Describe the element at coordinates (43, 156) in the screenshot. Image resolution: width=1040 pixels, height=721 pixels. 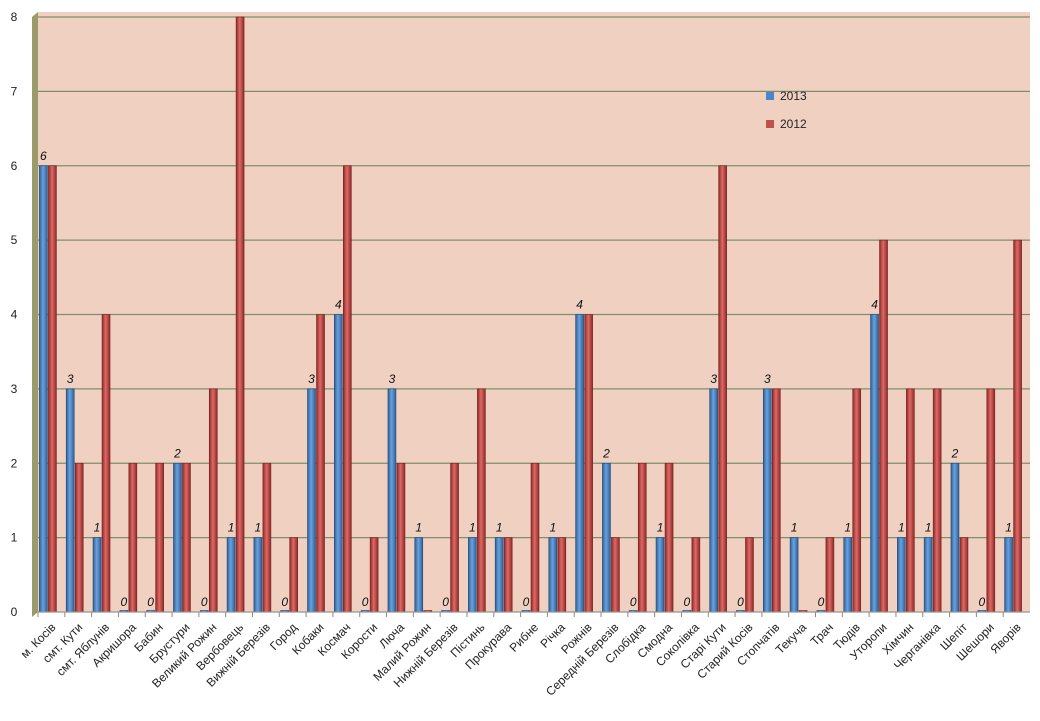
I see `data-label: 6` at that location.